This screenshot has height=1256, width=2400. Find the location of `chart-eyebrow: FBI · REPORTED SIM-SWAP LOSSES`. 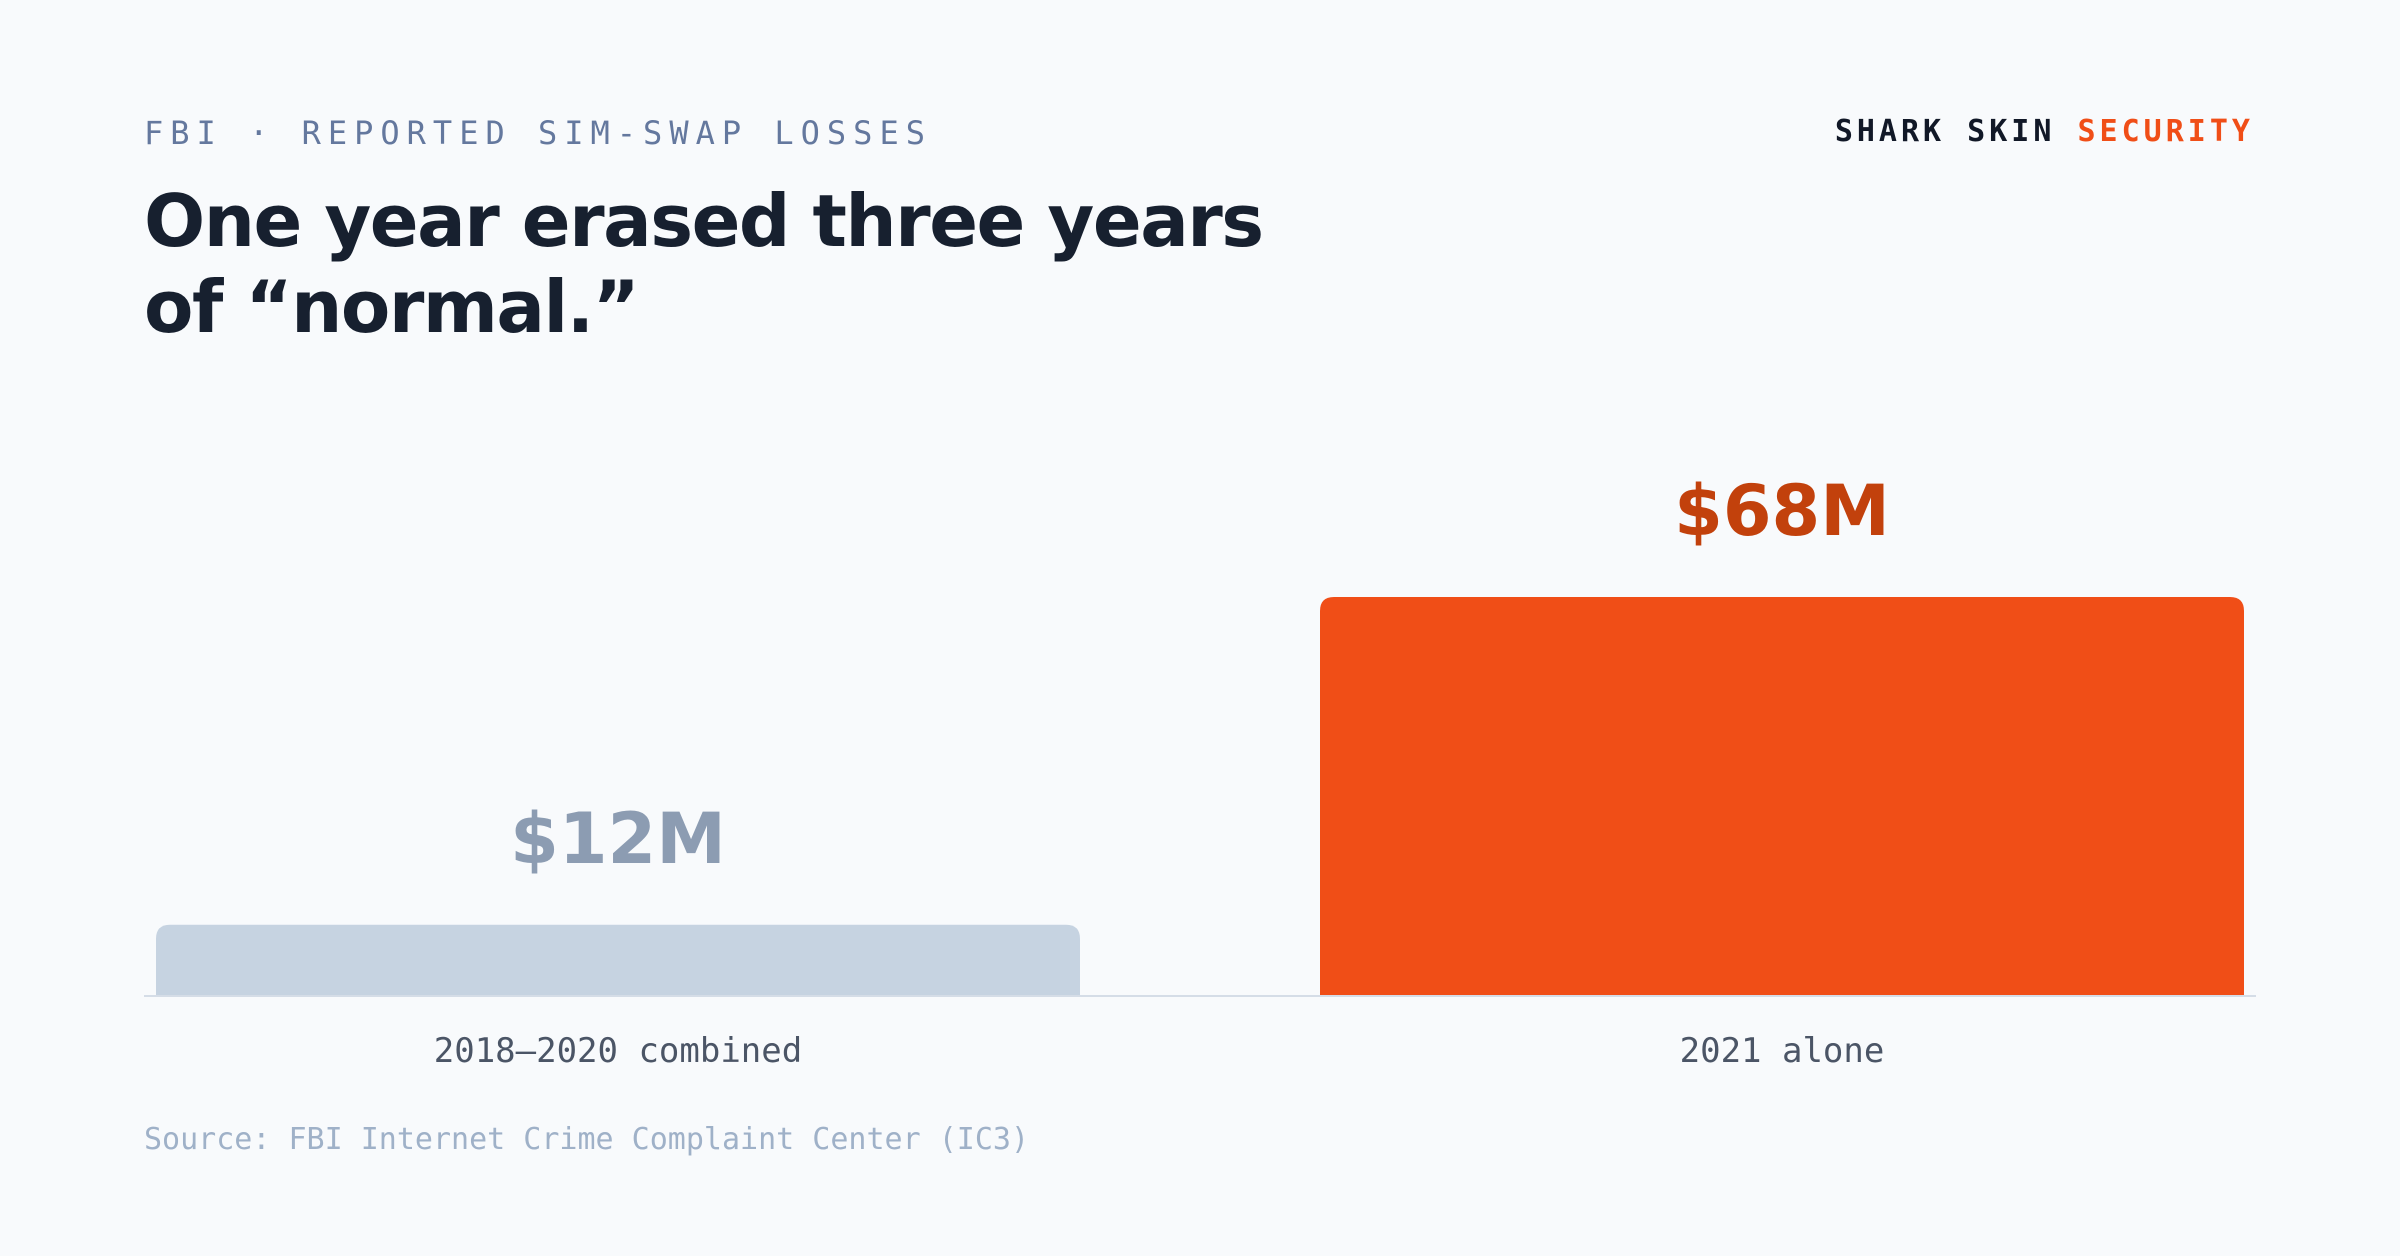

chart-eyebrow: FBI · REPORTED SIM-SWAP LOSSES is located at coordinates (538, 133).